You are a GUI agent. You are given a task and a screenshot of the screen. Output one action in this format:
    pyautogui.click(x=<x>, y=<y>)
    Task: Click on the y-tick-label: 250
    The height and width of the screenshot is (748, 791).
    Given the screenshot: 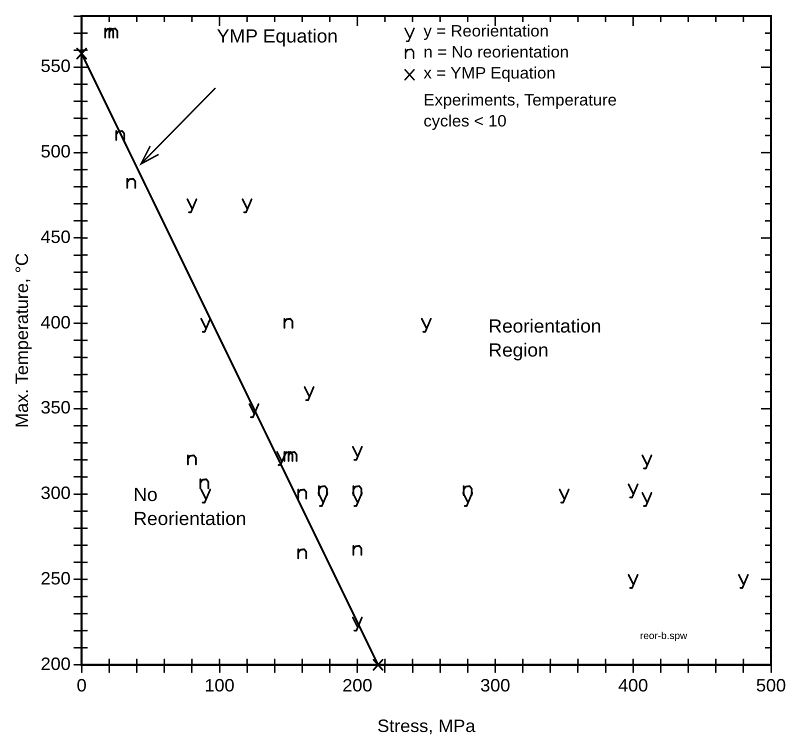 What is the action you would take?
    pyautogui.click(x=55, y=578)
    